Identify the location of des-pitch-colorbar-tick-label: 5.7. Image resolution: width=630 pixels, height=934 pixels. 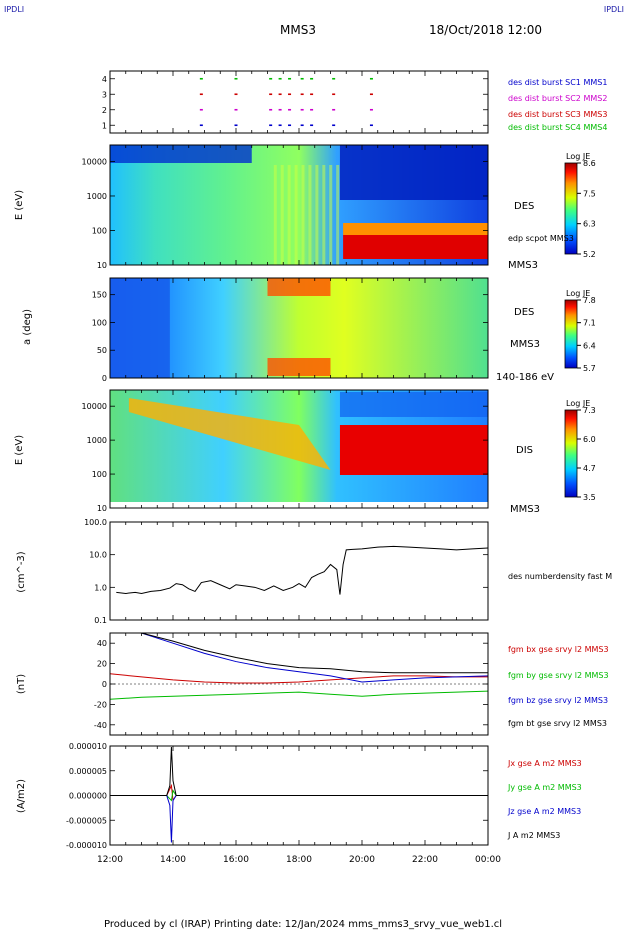
(589, 368).